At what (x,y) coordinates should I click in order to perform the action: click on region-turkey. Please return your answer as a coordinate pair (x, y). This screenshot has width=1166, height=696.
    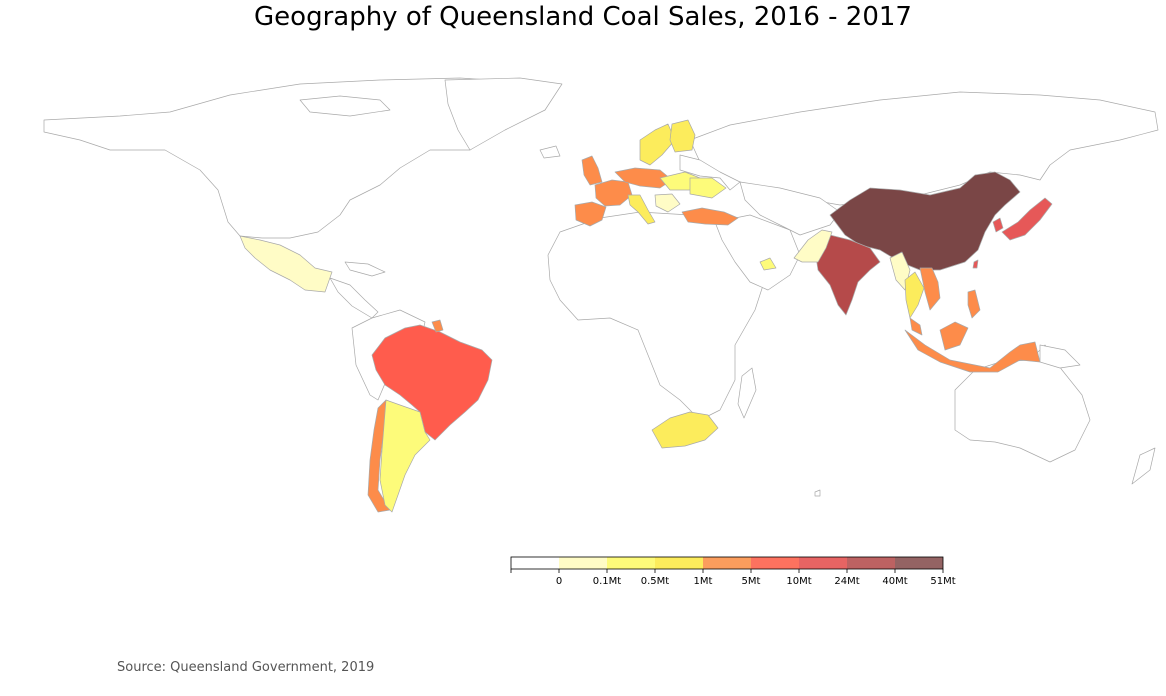
    Looking at the image, I should click on (710, 216).